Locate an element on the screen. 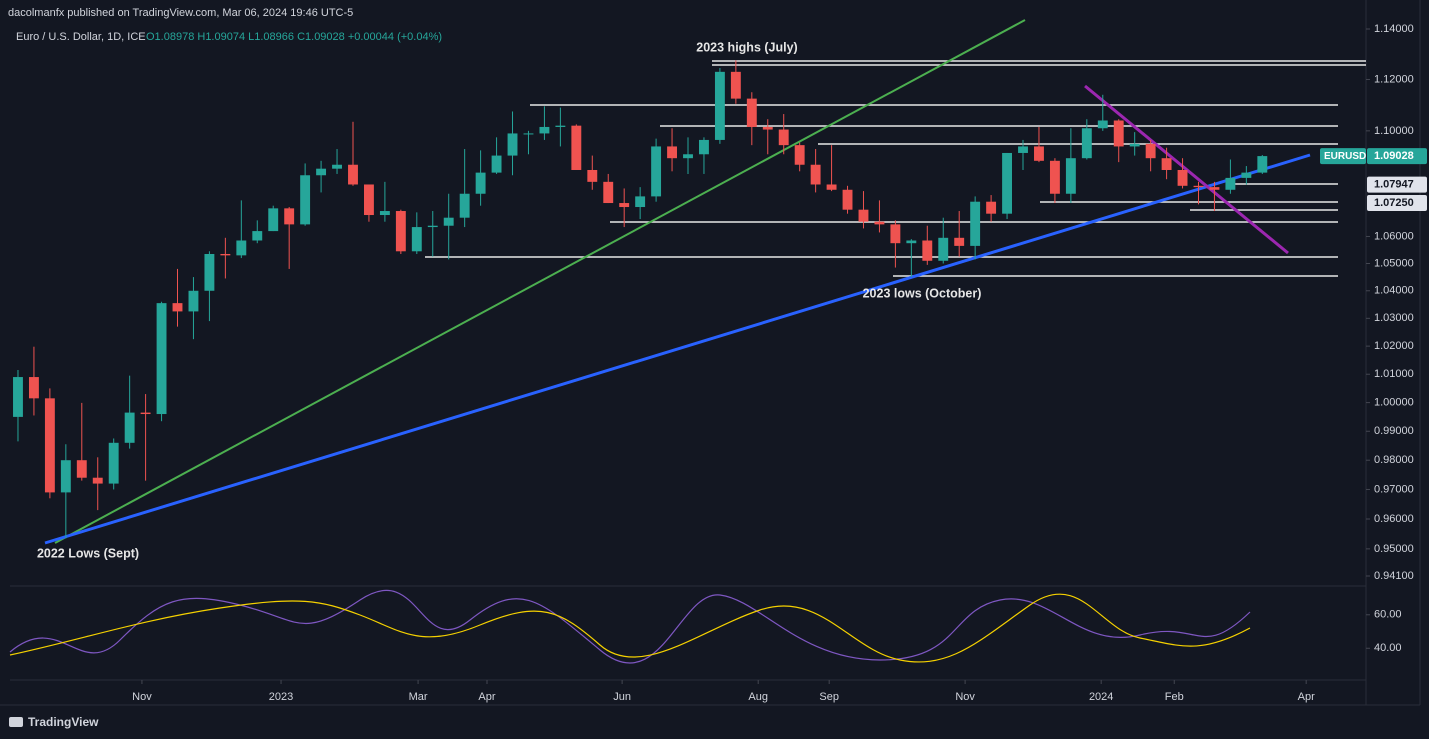 This screenshot has height=739, width=1429. y-tick-label: 0.97000 is located at coordinates (1394, 489).